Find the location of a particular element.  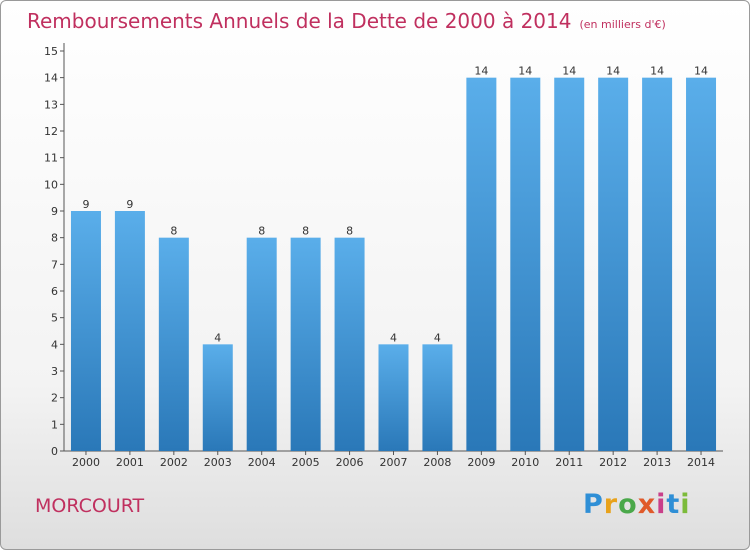

x-tick-label: 2002 is located at coordinates (174, 462).